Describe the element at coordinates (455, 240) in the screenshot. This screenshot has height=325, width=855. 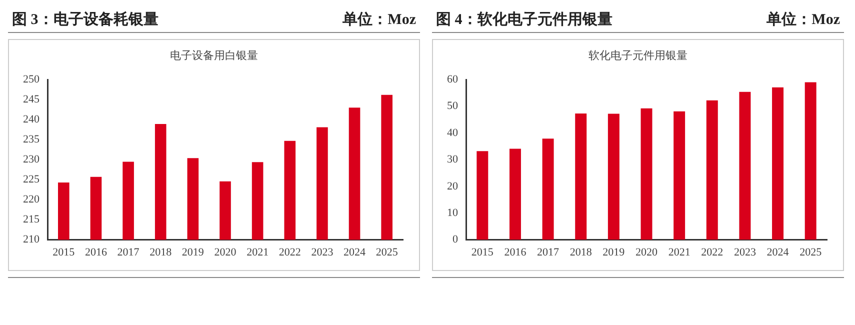
I see `y-tick-label: 0` at that location.